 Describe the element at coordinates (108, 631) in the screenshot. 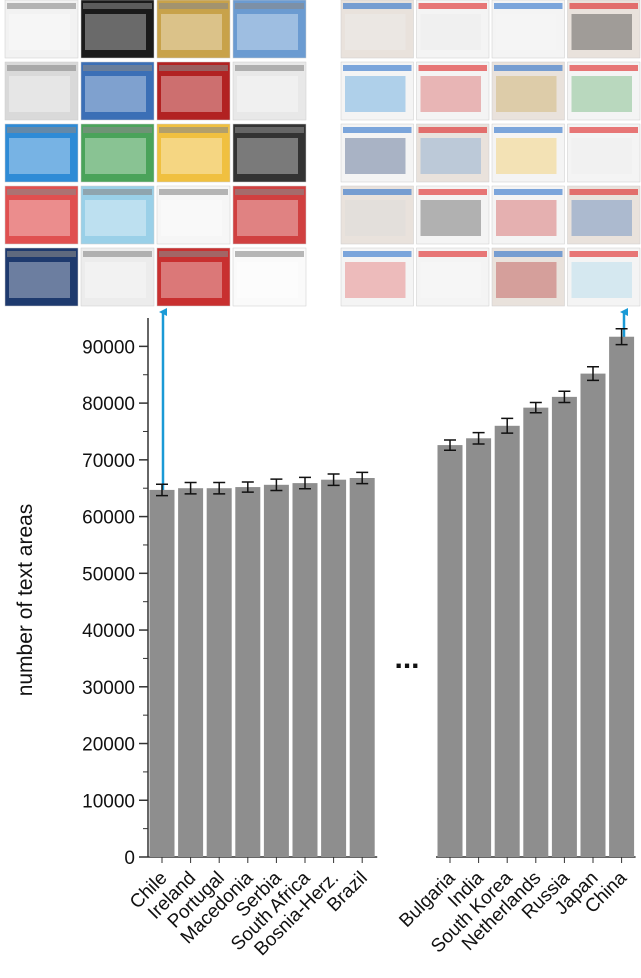

I see `y-tick-label: 40000` at that location.